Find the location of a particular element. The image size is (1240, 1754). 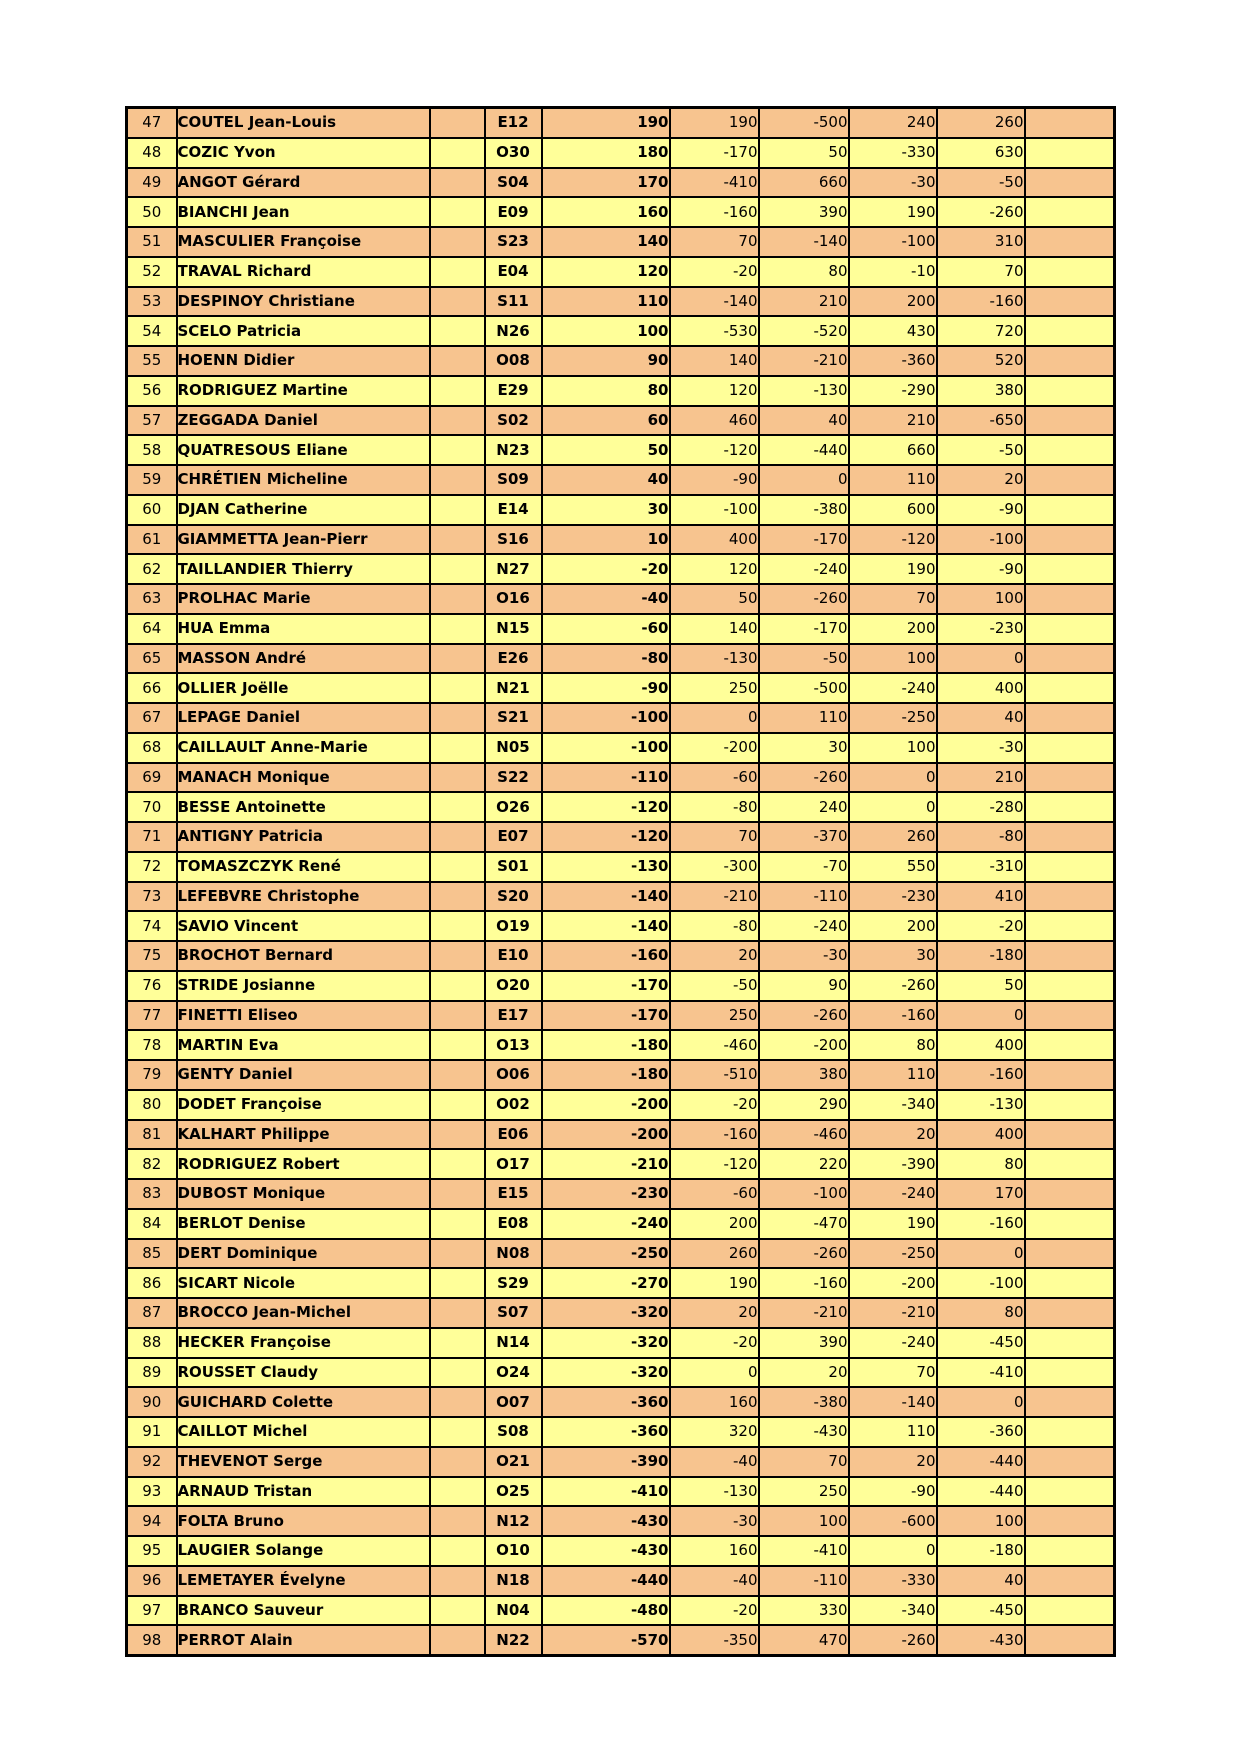

result1-cell: -130 is located at coordinates (714, 1491).